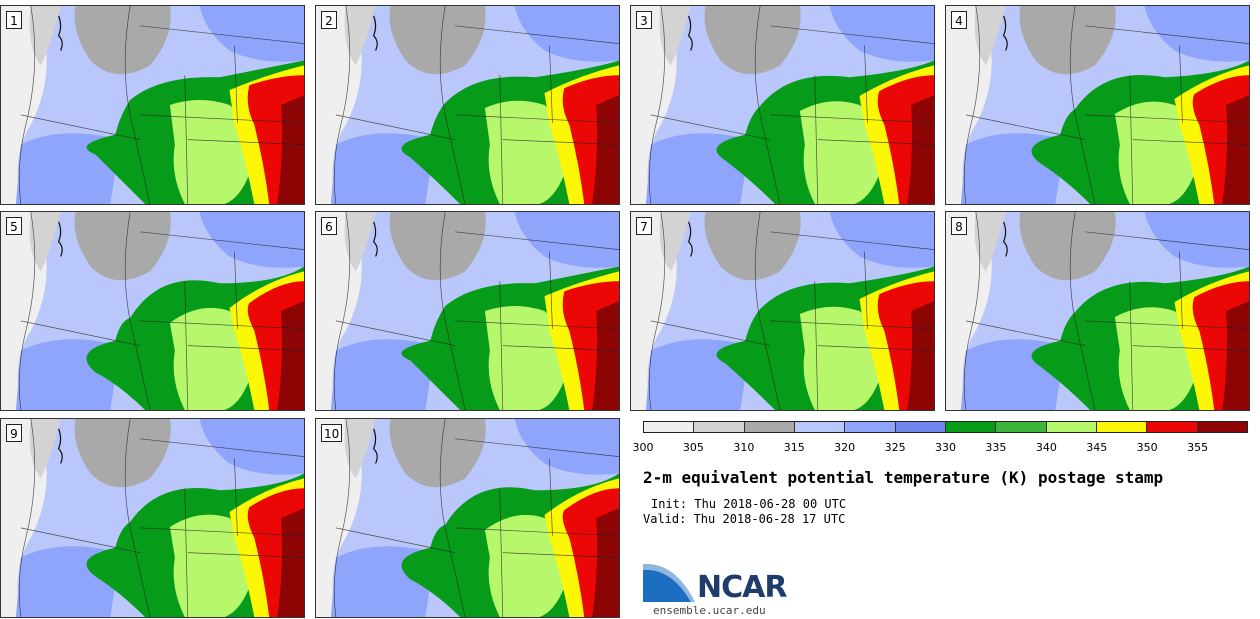 This screenshot has width=1260, height=619. What do you see at coordinates (1147, 447) in the screenshot?
I see `colorbar-tick-label: 350` at bounding box center [1147, 447].